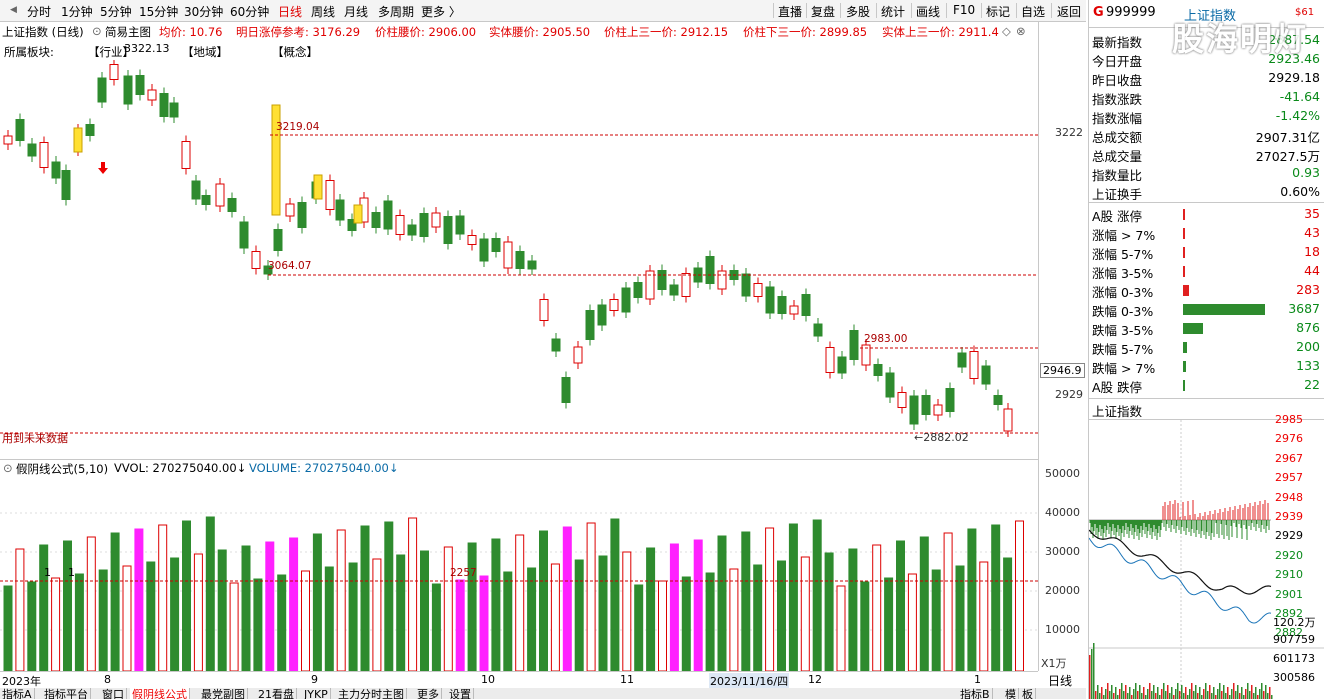  Describe the element at coordinates (964, 10) in the screenshot. I see `f10-button: F10` at that location.